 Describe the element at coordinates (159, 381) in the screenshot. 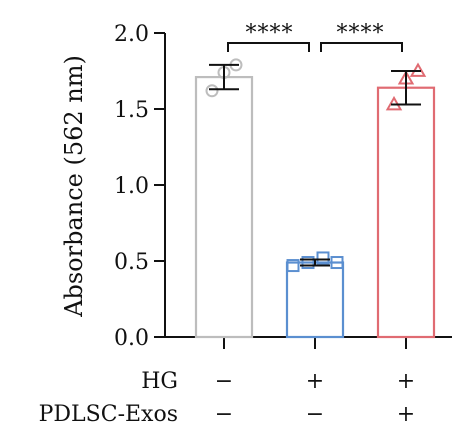

I see `condition-label: HG` at that location.